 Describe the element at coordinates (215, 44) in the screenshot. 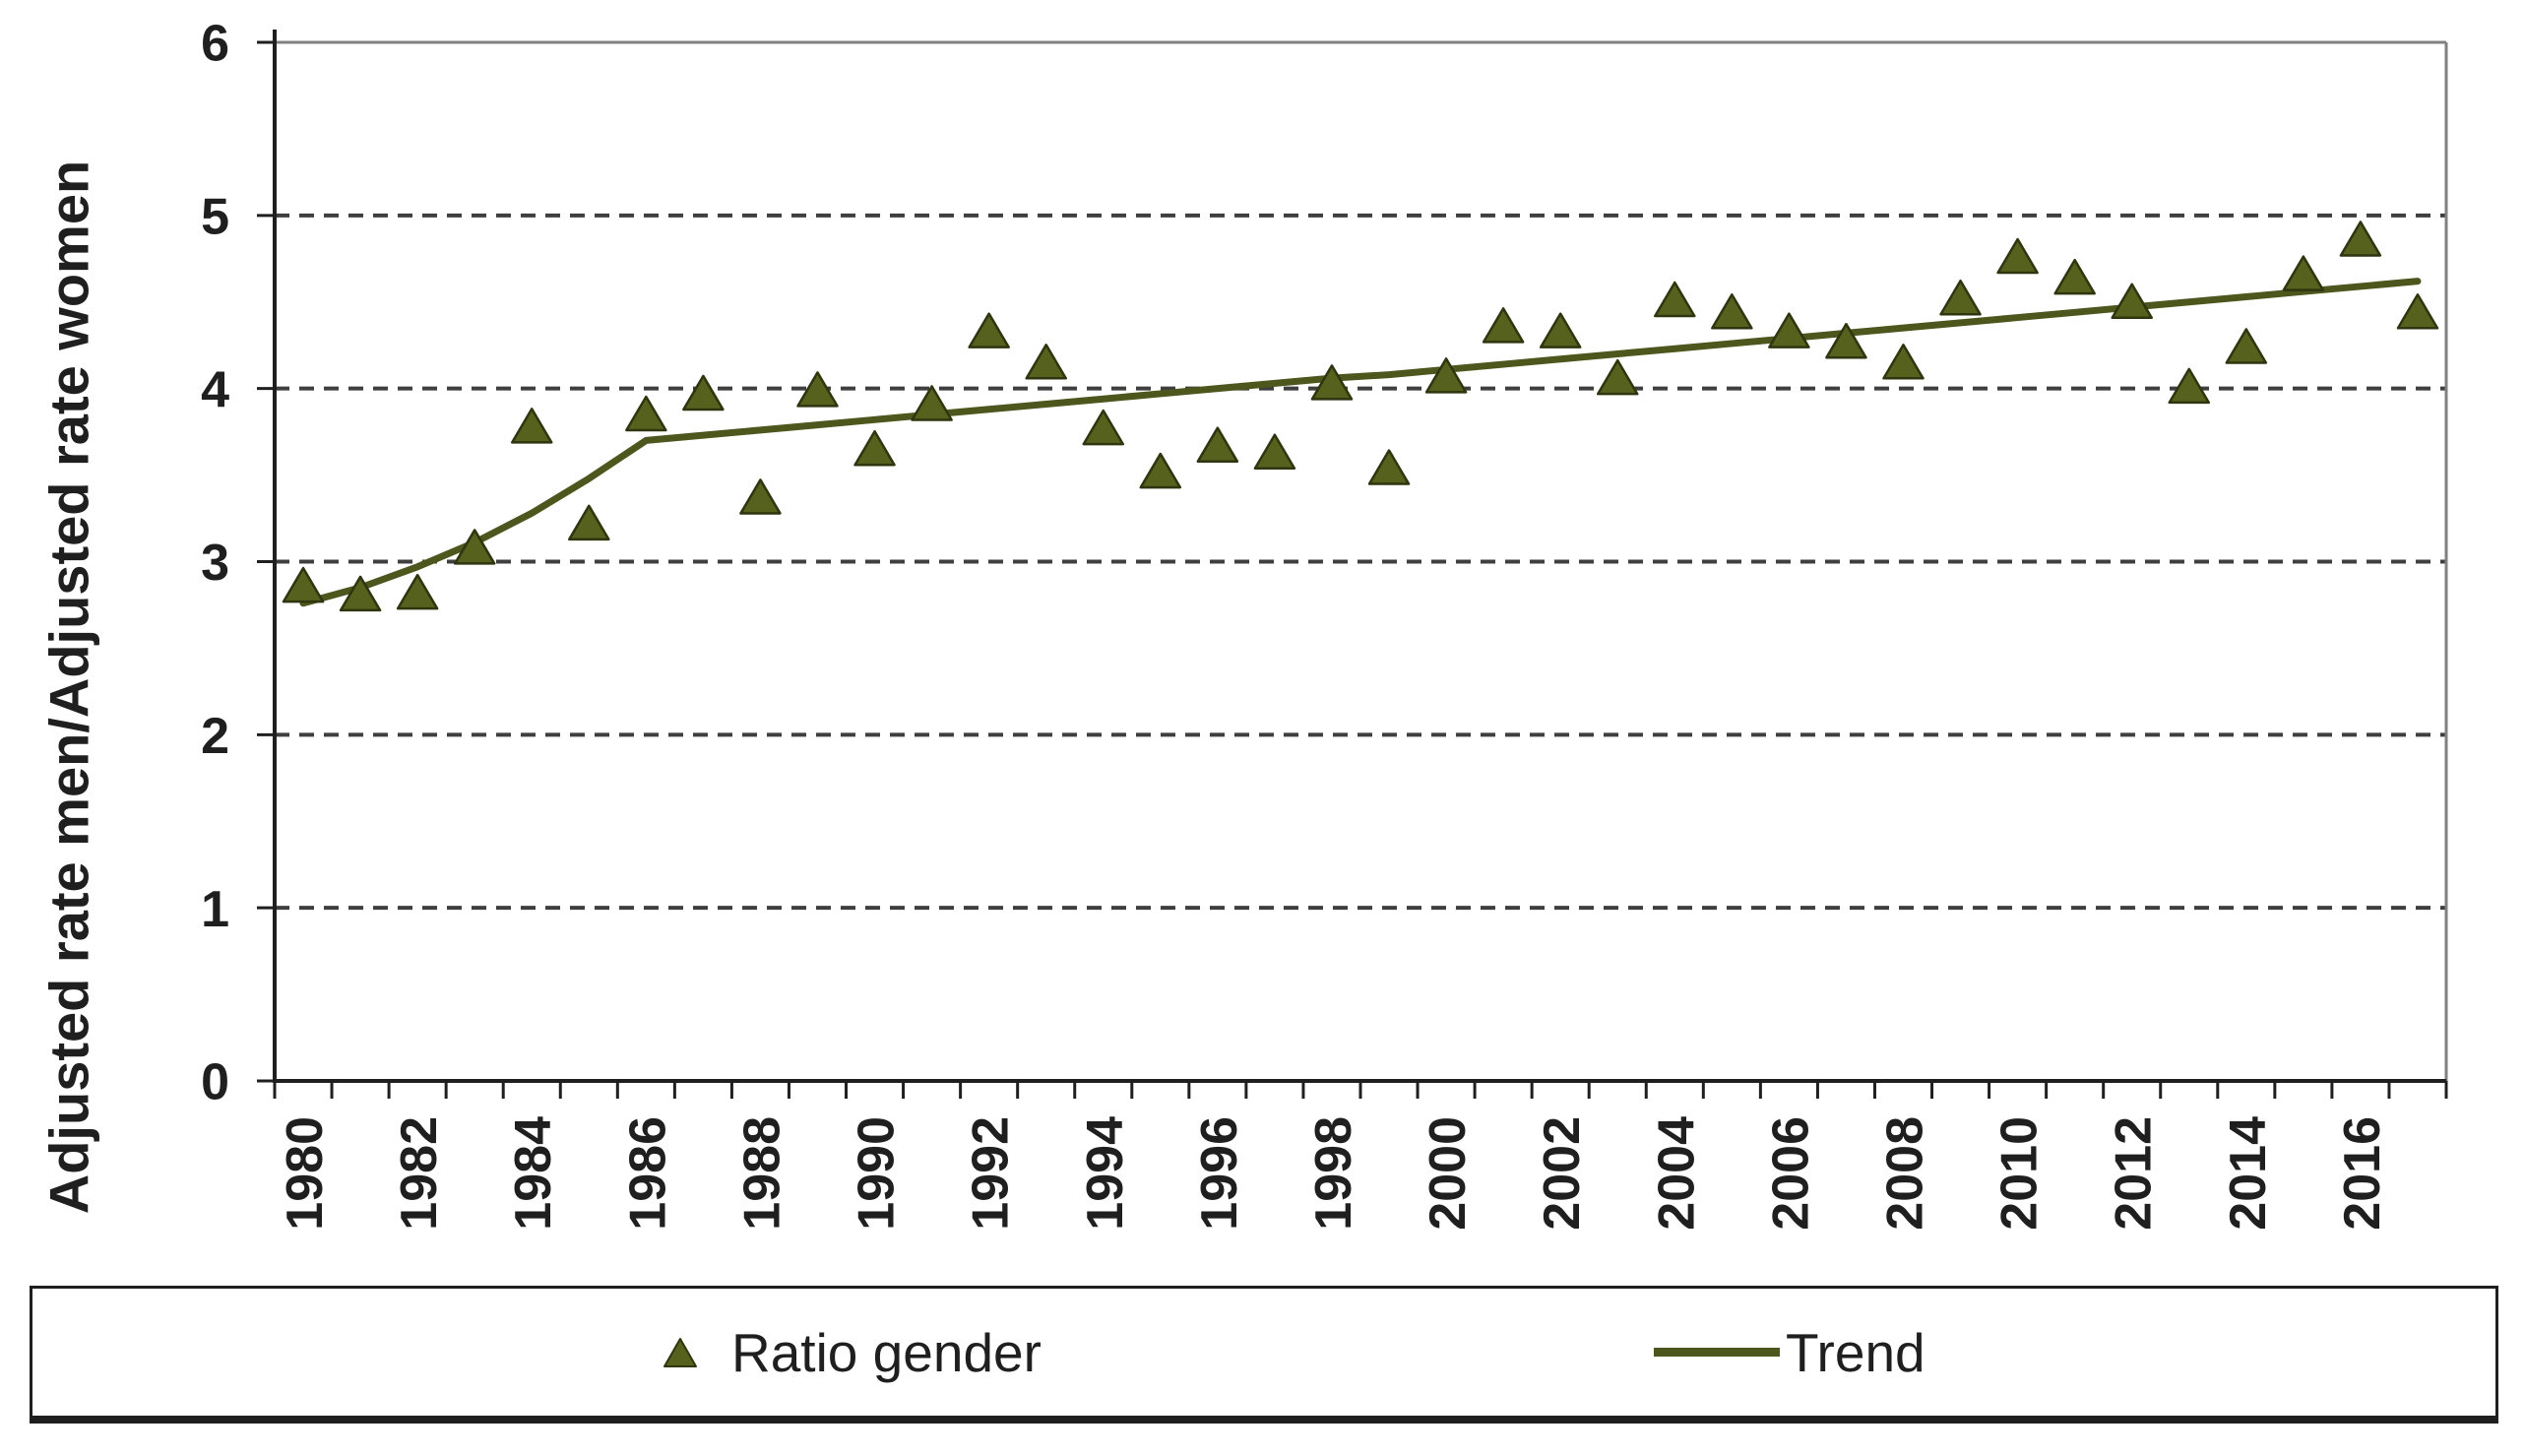

I see `y-tick-label-6: 6` at that location.